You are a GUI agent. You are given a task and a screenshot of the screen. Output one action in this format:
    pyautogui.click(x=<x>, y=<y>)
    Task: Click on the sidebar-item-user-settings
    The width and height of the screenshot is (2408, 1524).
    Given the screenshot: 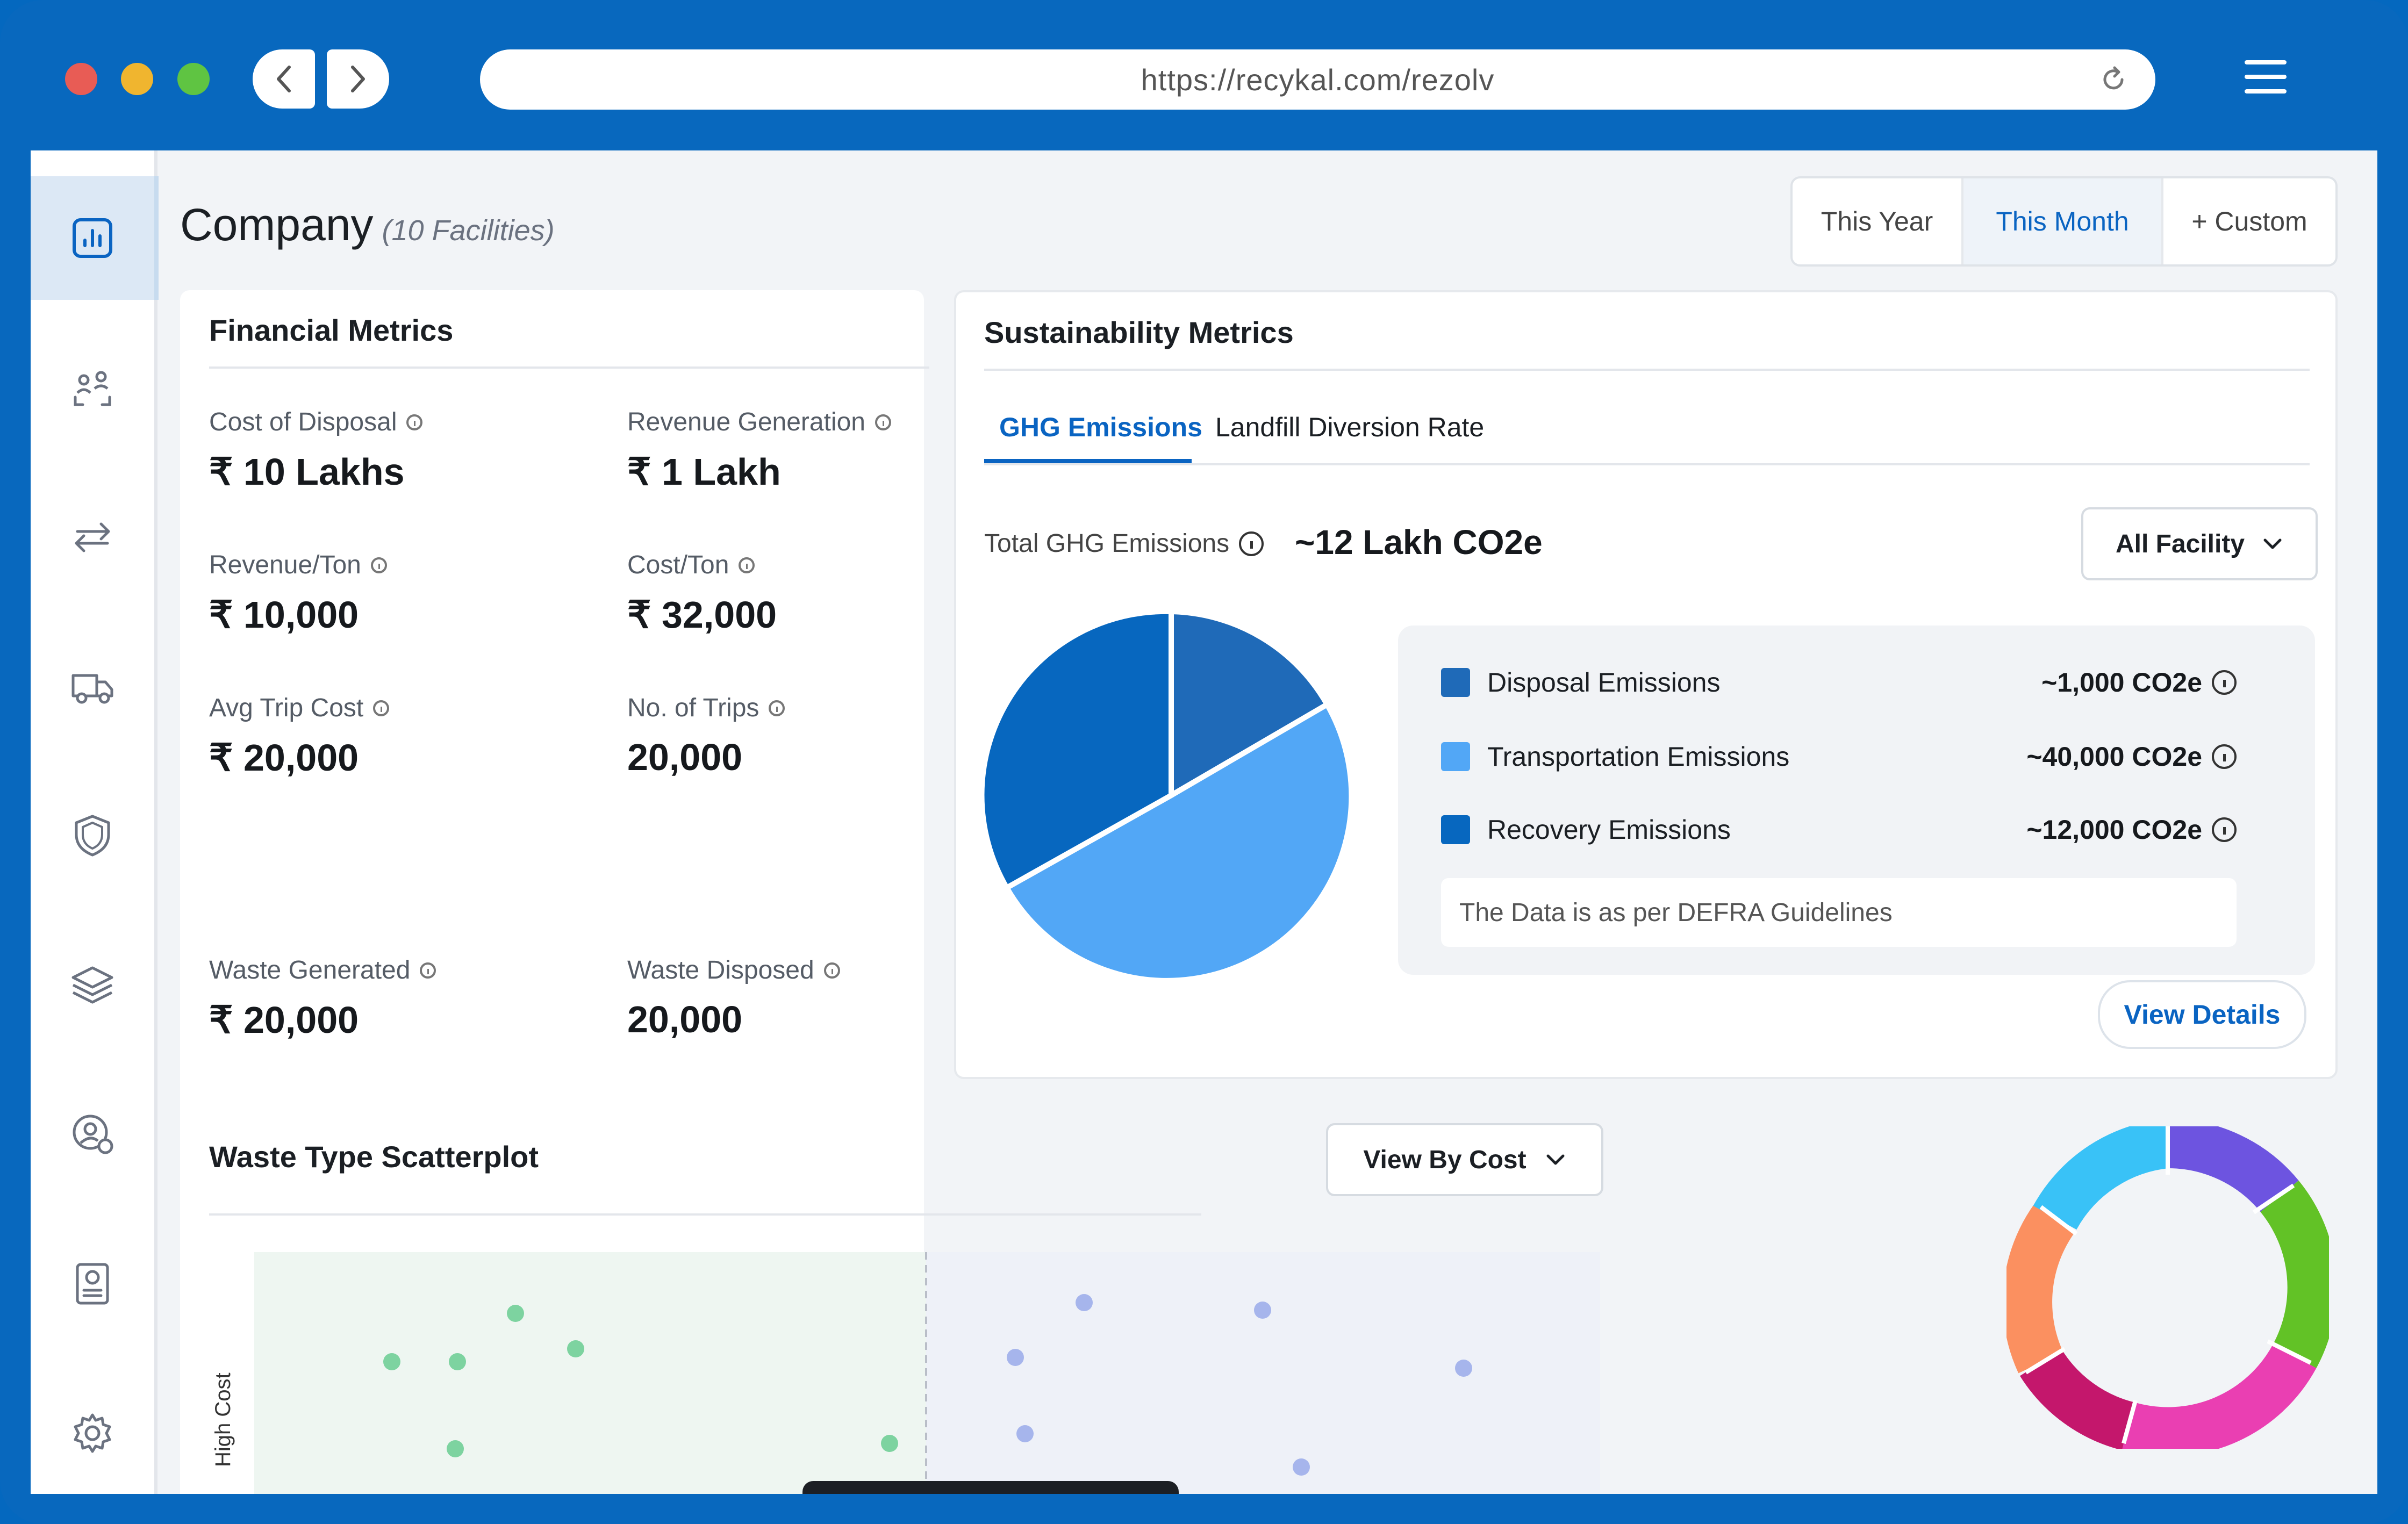 What is the action you would take?
    pyautogui.click(x=92, y=1135)
    